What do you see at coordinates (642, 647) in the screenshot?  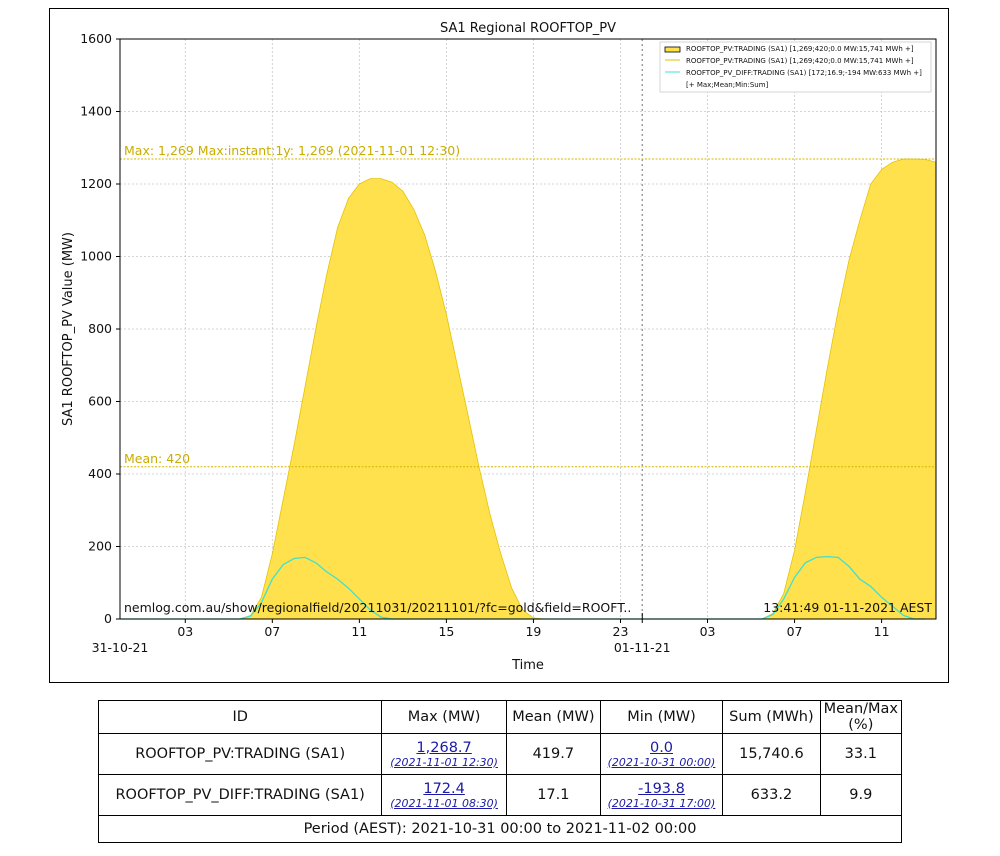 I see `x-date-label: 01-11-21` at bounding box center [642, 647].